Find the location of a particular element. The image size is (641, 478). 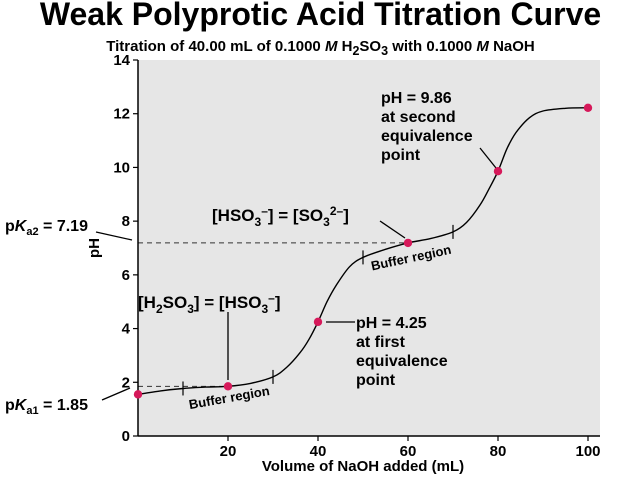

chart-title: Weak Polyprotic Acid Titration Curve is located at coordinates (320, 16).